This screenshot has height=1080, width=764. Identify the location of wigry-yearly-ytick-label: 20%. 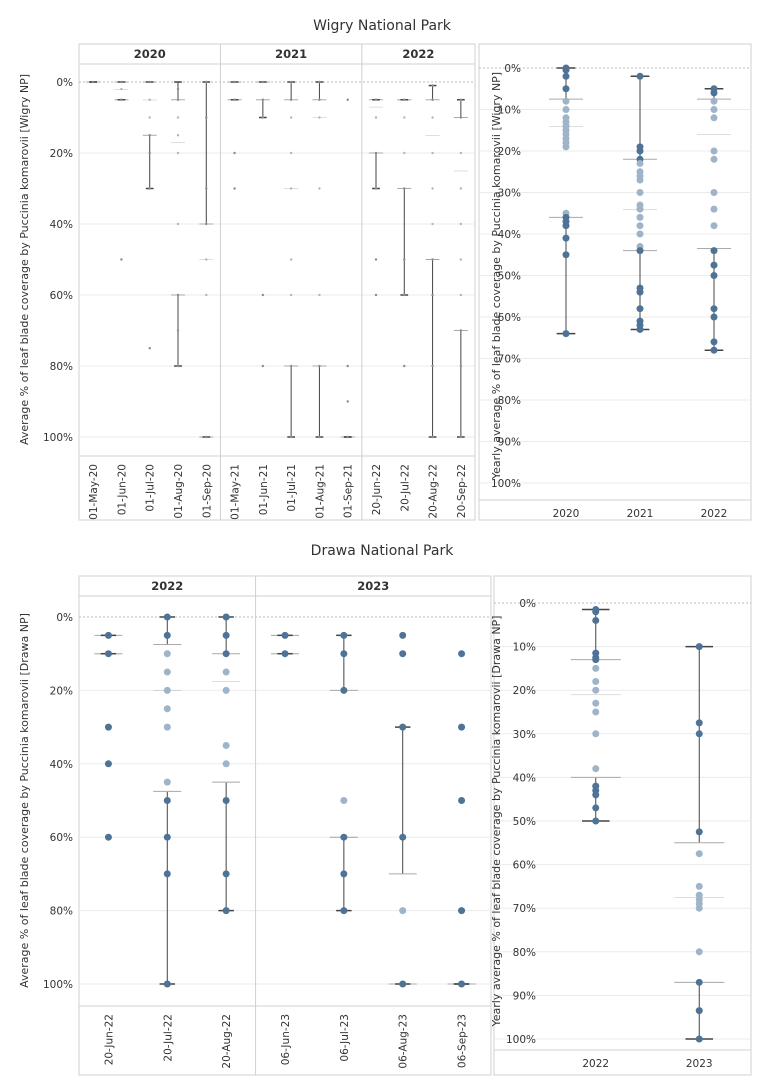
(509, 152).